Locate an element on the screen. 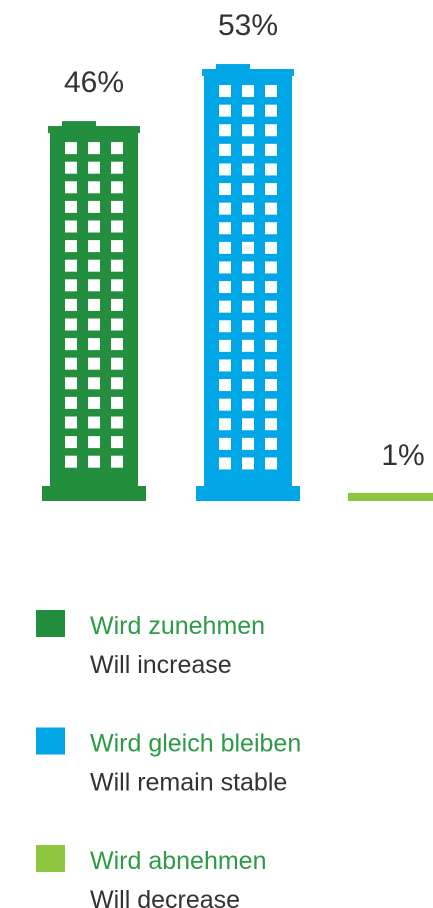 The height and width of the screenshot is (908, 433). bar is located at coordinates (390, 496).